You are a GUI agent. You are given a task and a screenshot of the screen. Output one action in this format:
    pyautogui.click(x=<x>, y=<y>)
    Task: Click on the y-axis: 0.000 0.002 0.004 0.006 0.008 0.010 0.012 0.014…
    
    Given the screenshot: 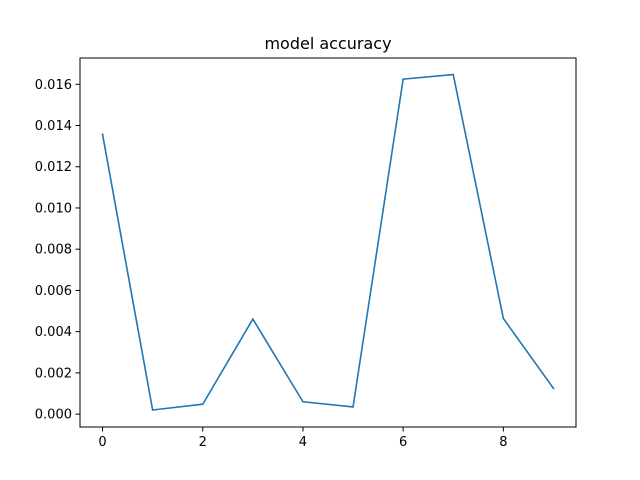 What is the action you would take?
    pyautogui.click(x=57, y=250)
    